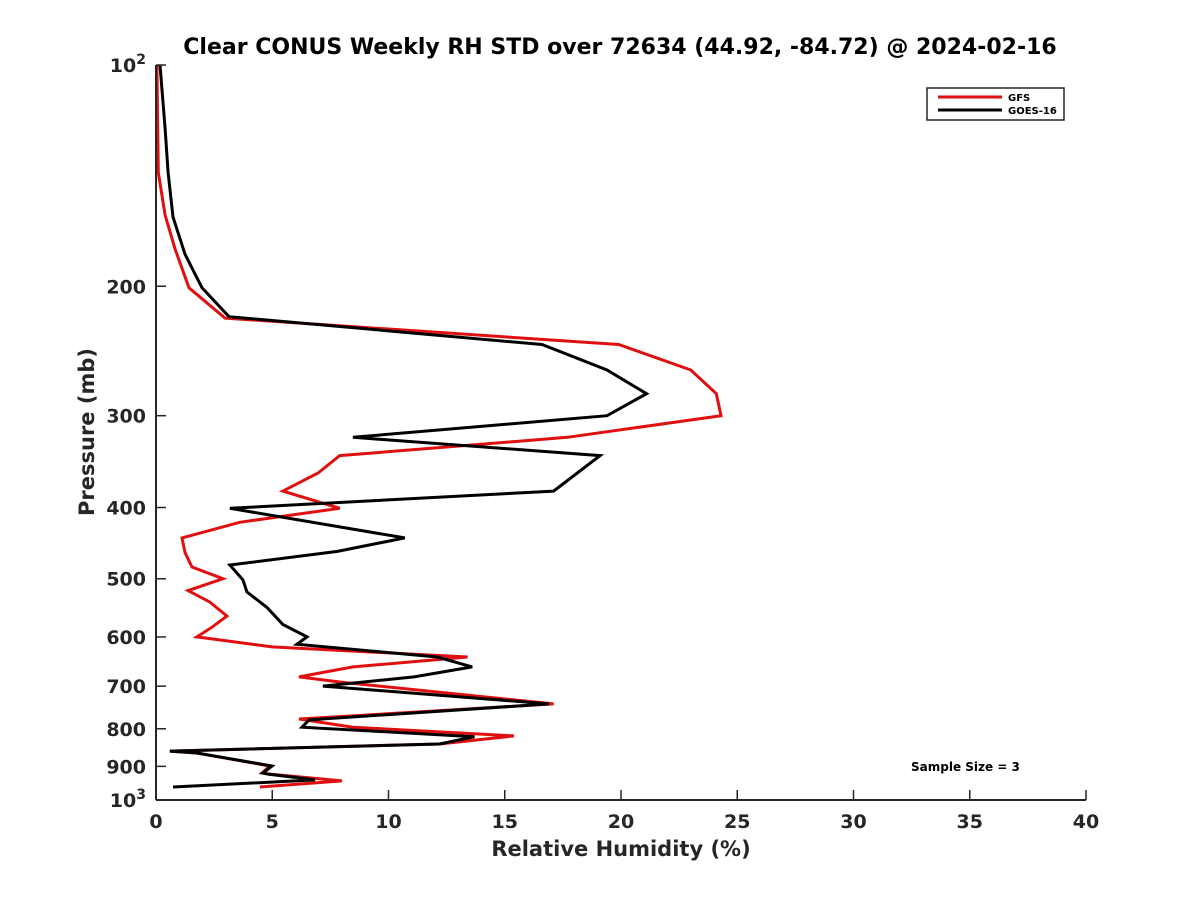 The height and width of the screenshot is (900, 1200). What do you see at coordinates (621, 822) in the screenshot?
I see `x-tick-label: 20` at bounding box center [621, 822].